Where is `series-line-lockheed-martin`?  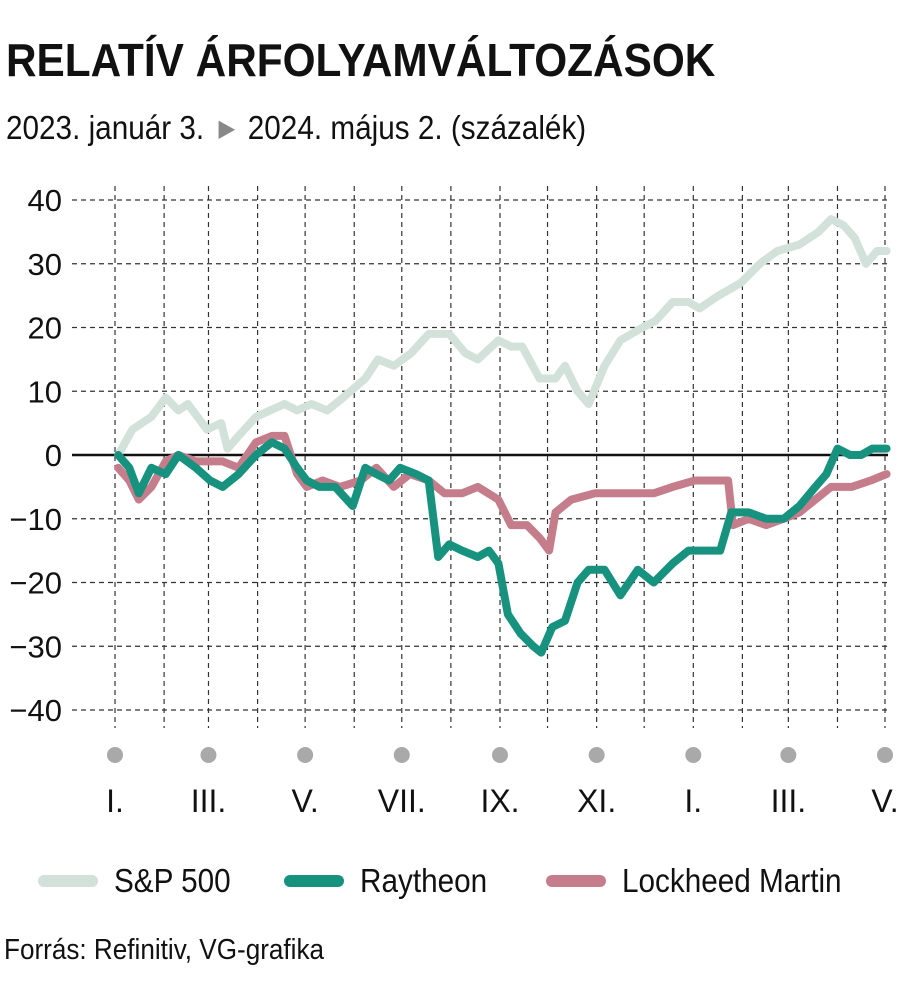
series-line-lockheed-martin is located at coordinates (502, 493).